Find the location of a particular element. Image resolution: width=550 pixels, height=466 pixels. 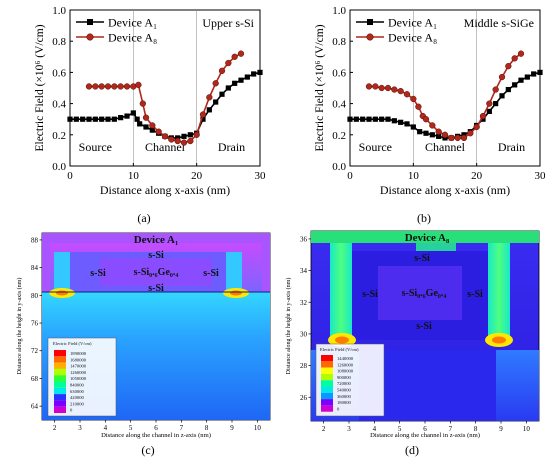

colorbar-2-label-7: 420000 is located at coordinates (77, 397).